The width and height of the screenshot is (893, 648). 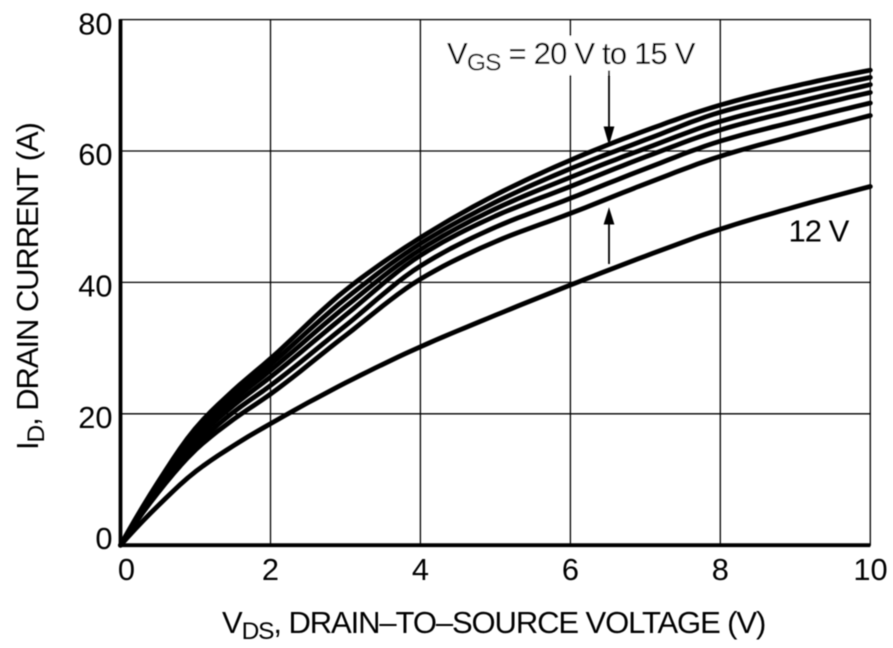 I want to click on svg-text: ID, DRAIN CURRENT (A), so click(x=30, y=286).